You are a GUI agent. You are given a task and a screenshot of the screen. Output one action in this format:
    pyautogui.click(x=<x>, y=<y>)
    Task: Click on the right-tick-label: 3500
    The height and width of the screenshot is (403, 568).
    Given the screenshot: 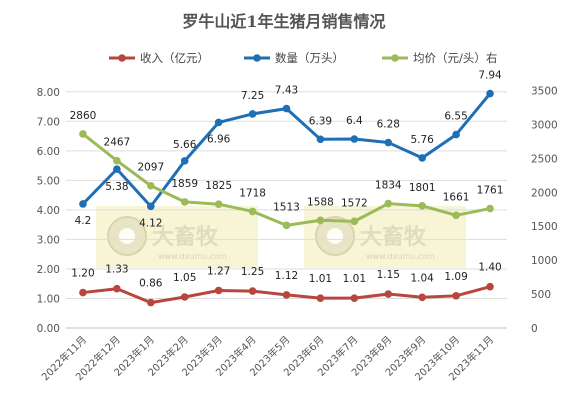 What is the action you would take?
    pyautogui.click(x=544, y=92)
    